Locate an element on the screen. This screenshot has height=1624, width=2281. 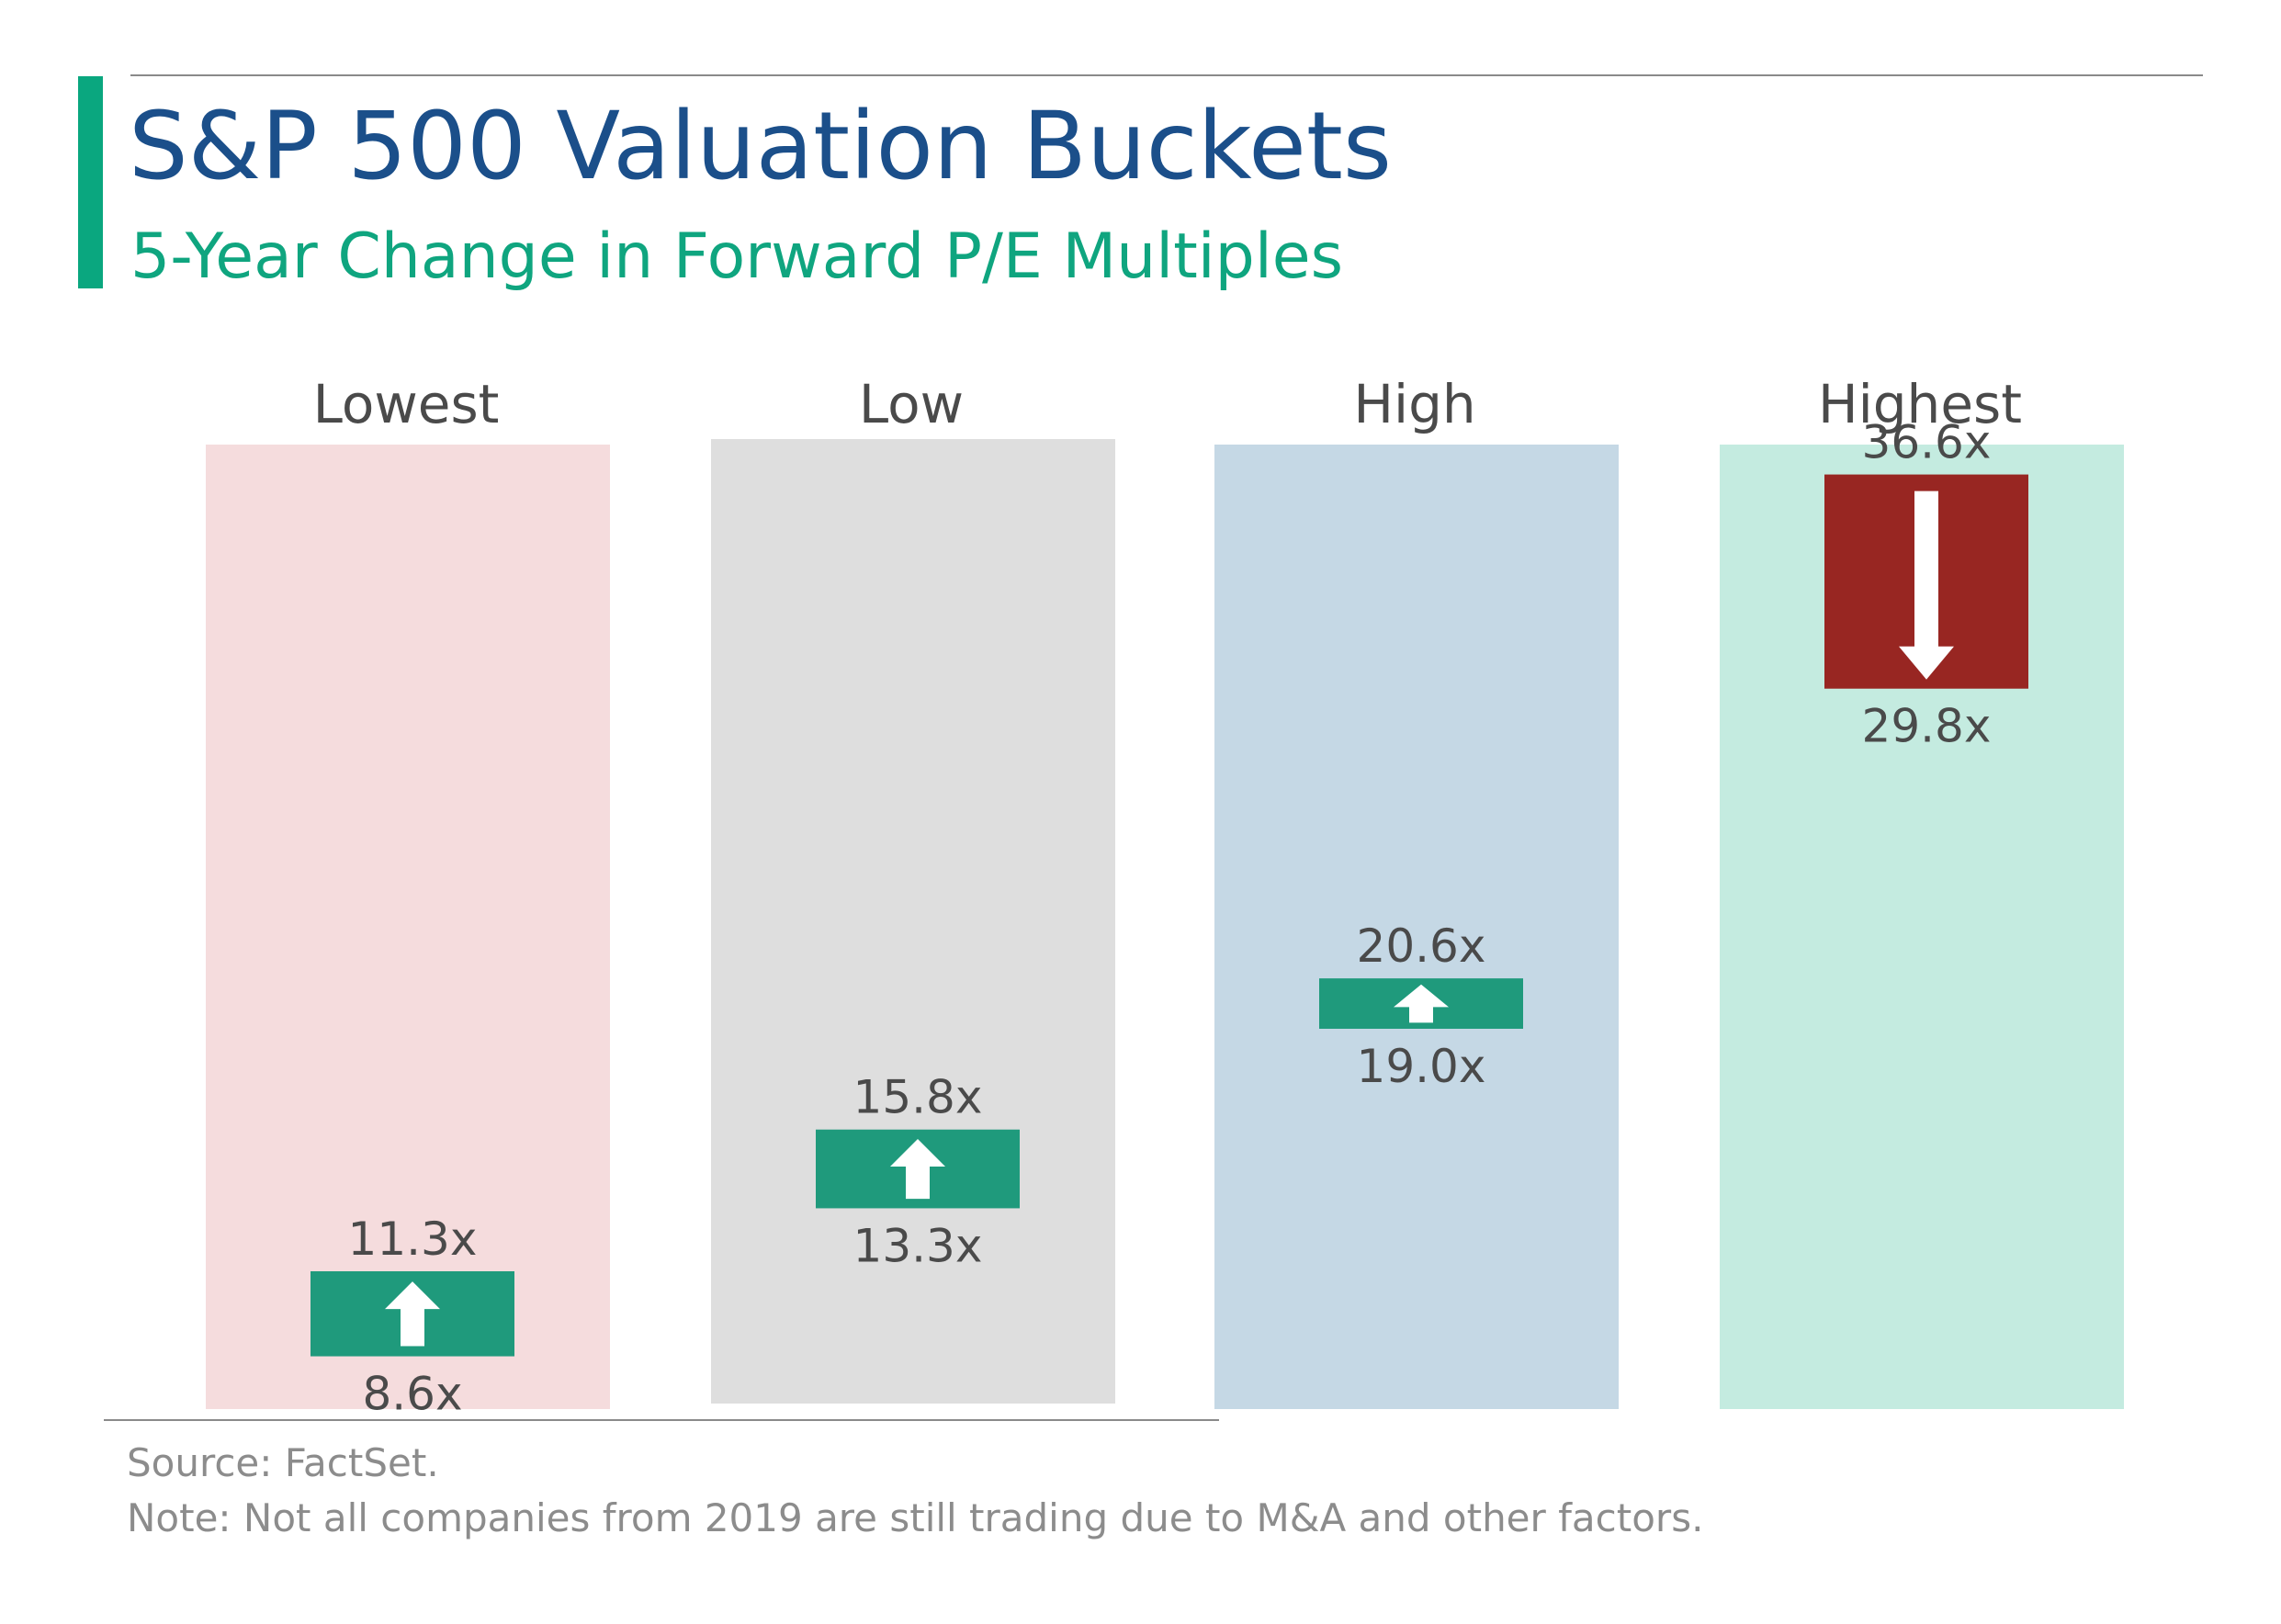
panel-high is located at coordinates (1416, 927).